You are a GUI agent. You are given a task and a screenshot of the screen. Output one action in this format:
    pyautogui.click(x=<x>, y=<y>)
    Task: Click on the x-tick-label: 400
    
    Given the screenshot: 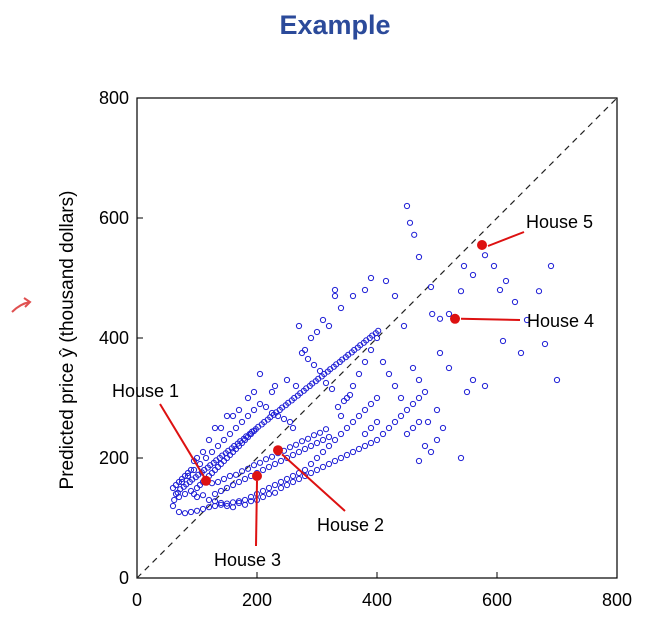 What is the action you would take?
    pyautogui.click(x=377, y=600)
    